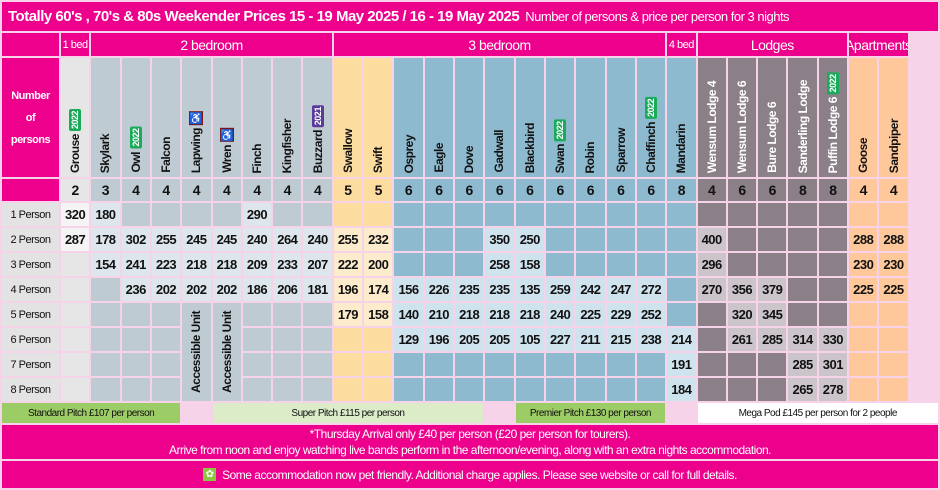  I want to click on price-cell: 242, so click(590, 289).